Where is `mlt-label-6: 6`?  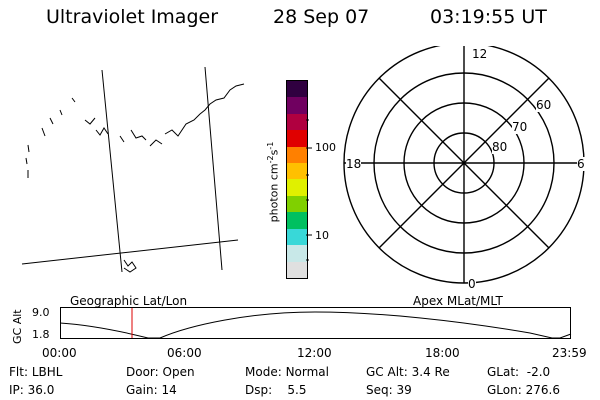 mlt-label-6: 6 is located at coordinates (581, 164).